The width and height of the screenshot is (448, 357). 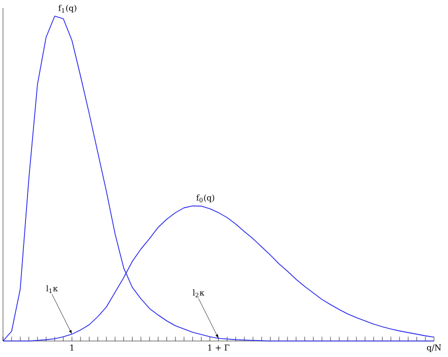 What do you see at coordinates (198, 293) in the screenshot?
I see `annotation: l$_{2}$κ` at bounding box center [198, 293].